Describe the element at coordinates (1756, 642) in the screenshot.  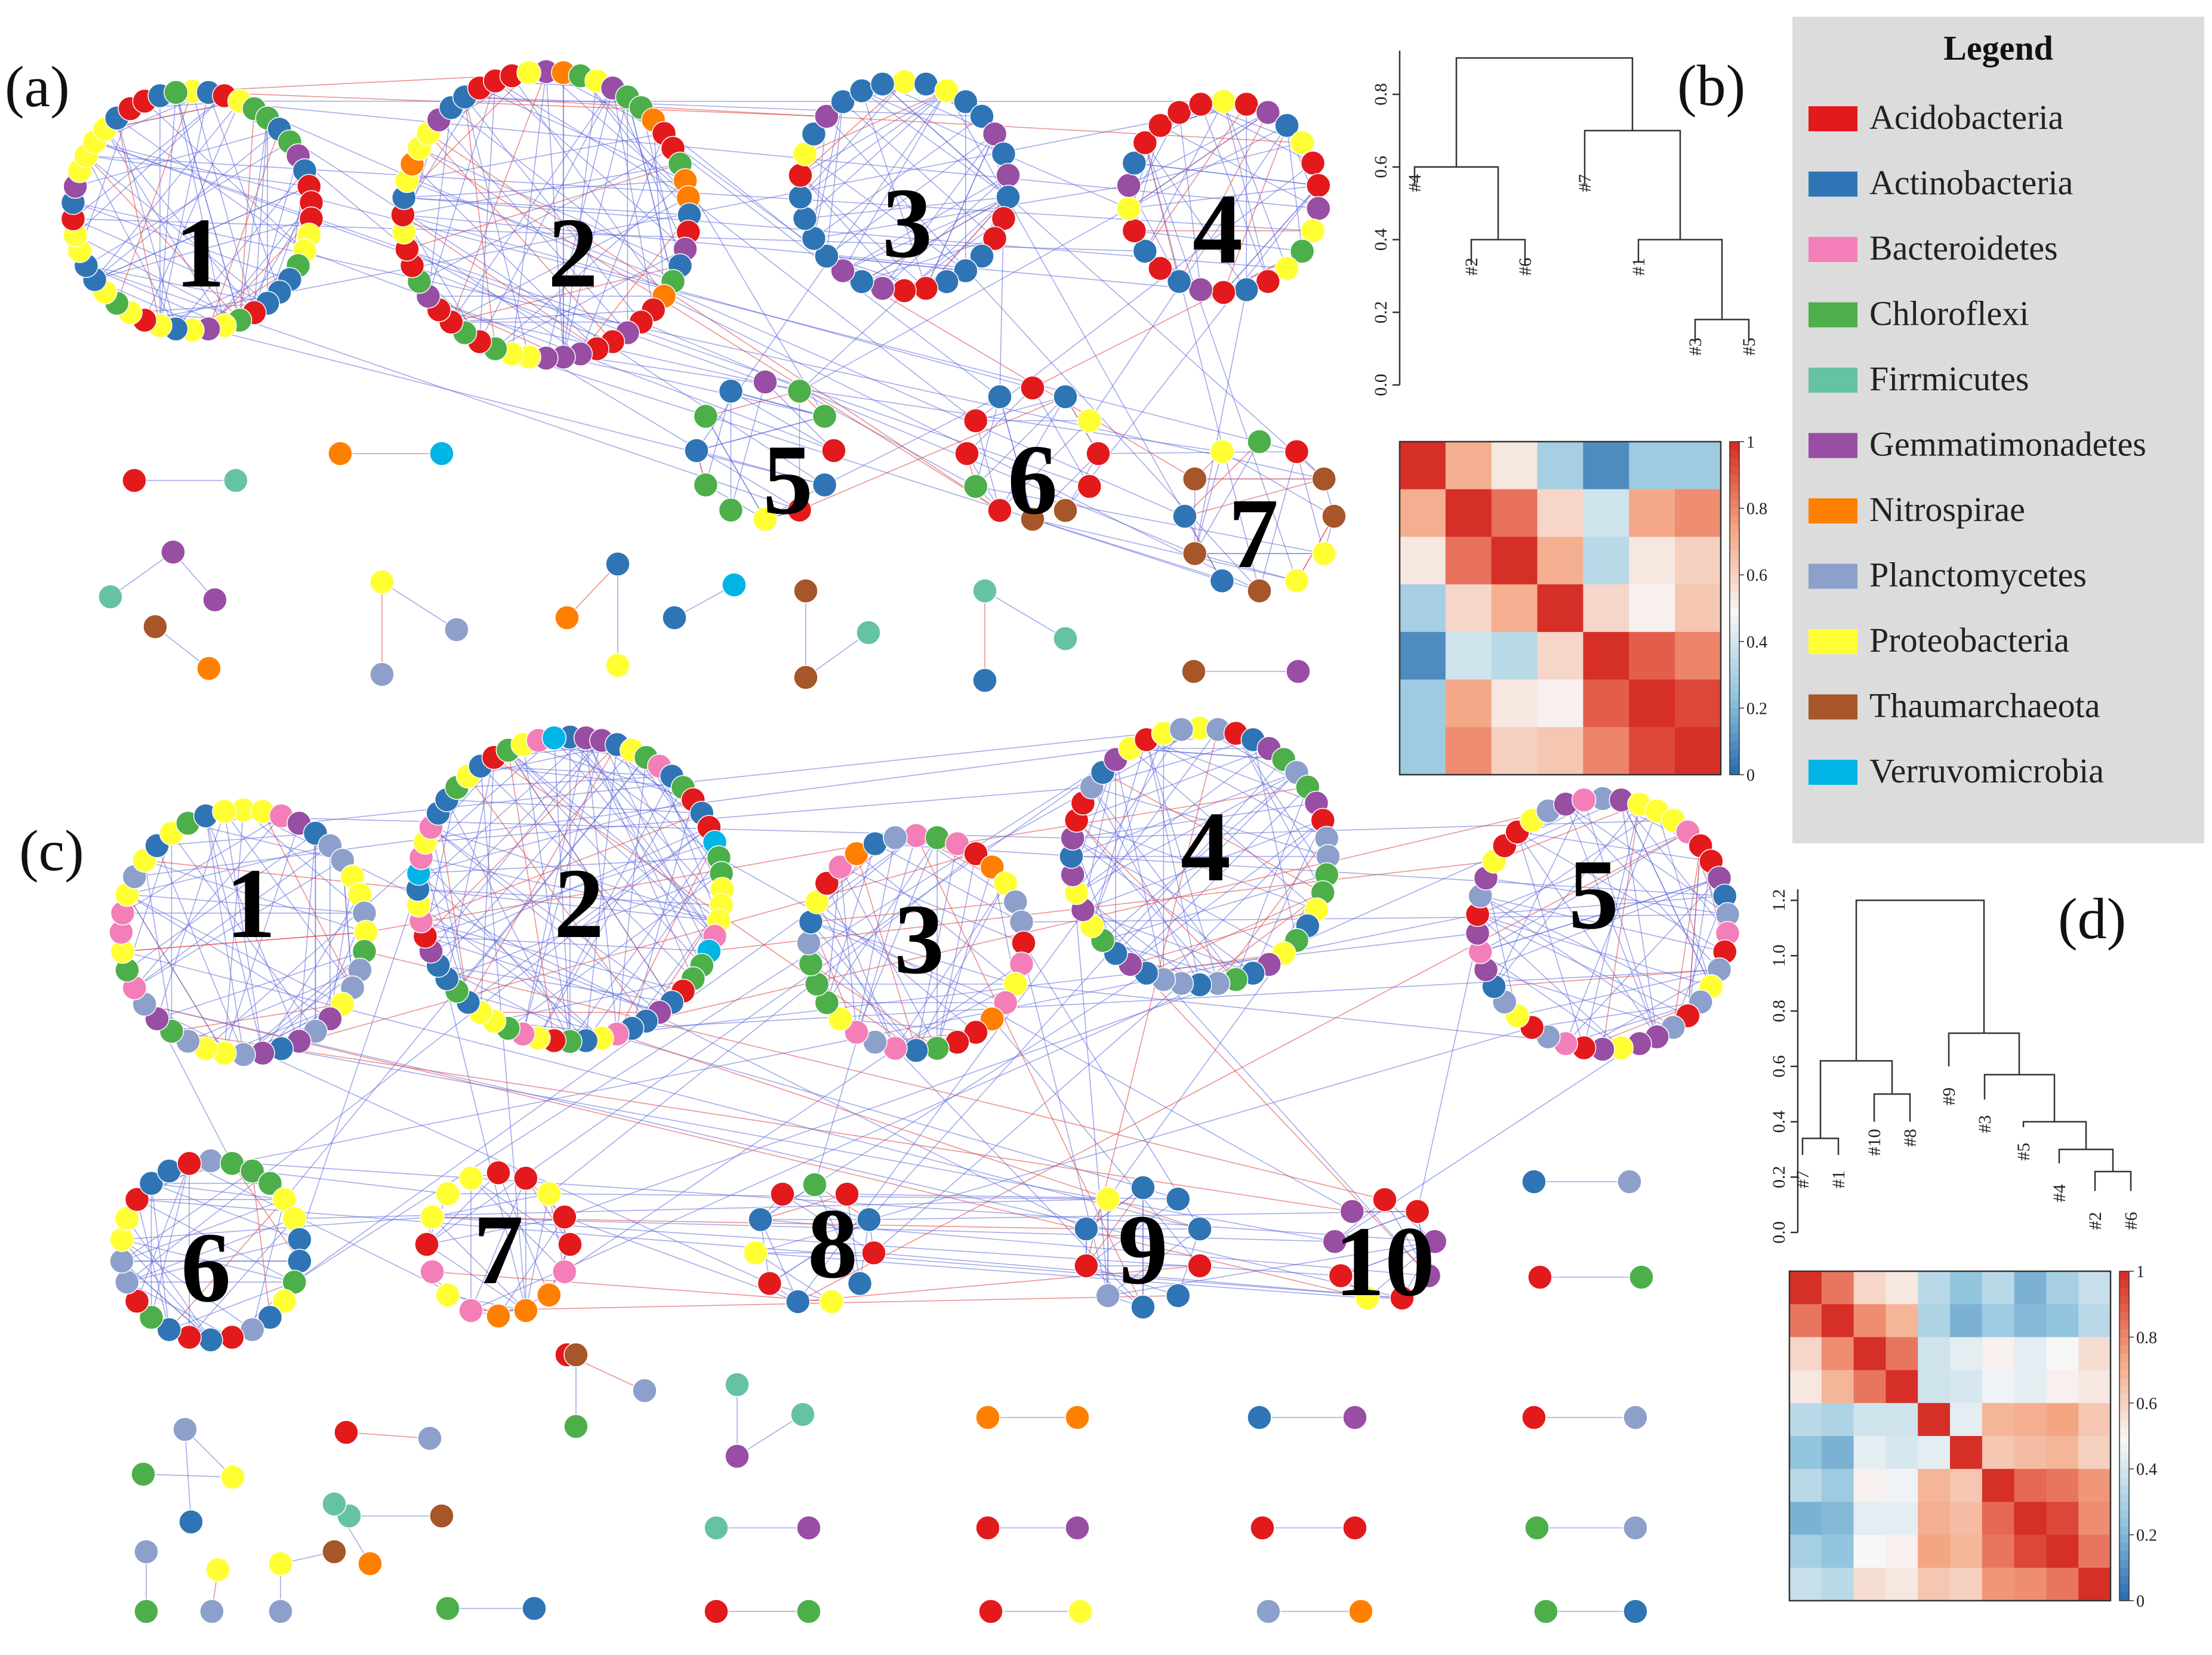
I see `heatmap-b-colorbar-label-3: 0.4` at that location.